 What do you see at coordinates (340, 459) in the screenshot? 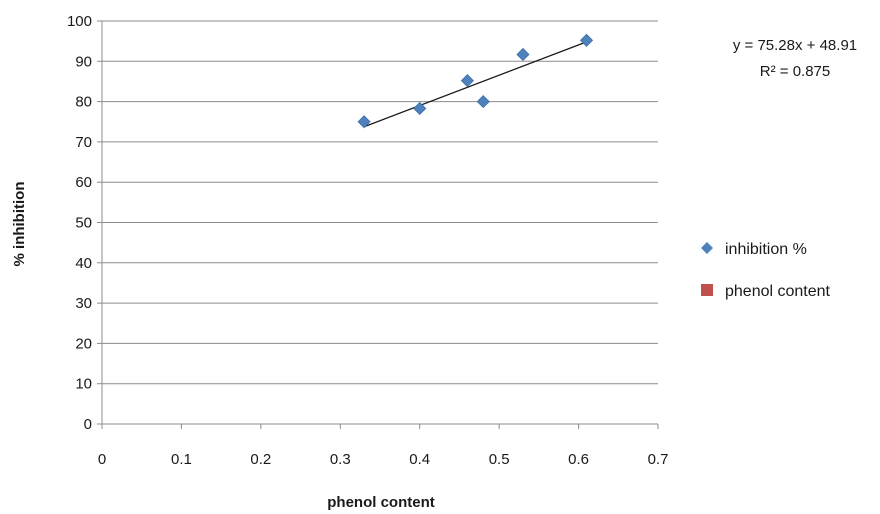
I see `x-tick-label: 0.3` at bounding box center [340, 459].